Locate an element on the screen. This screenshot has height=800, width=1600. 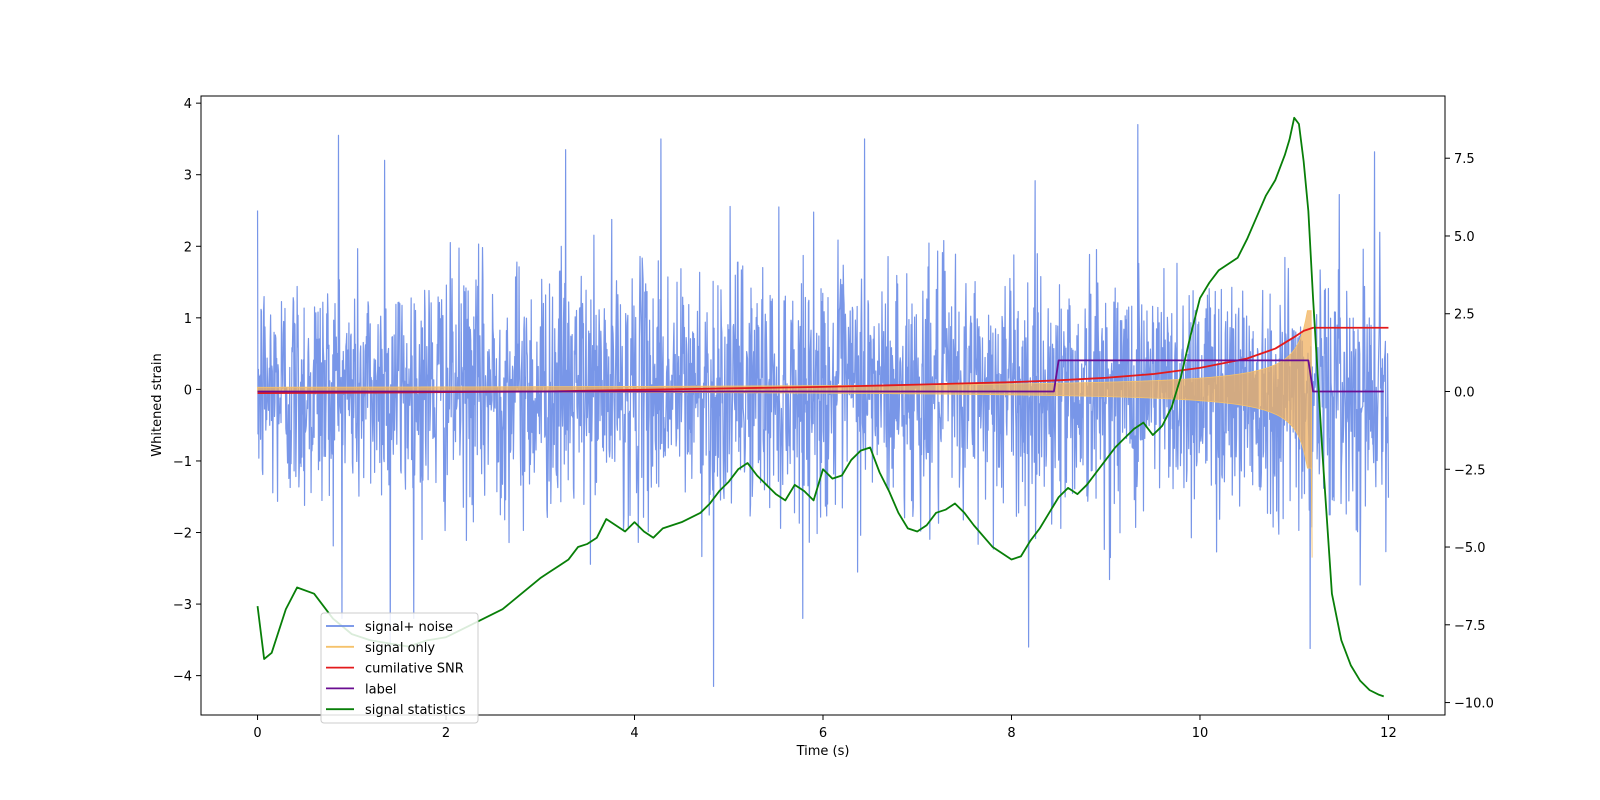
y-tick-label: 2 is located at coordinates (188, 247).